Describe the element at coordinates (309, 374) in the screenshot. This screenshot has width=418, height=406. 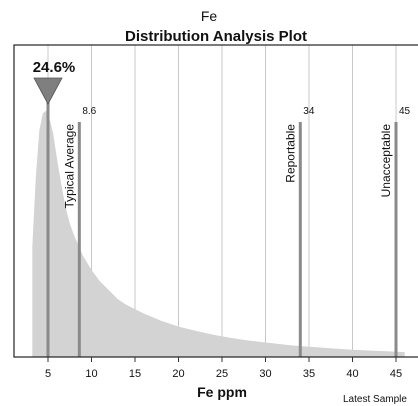
I see `x-tick-label-35: 35` at that location.